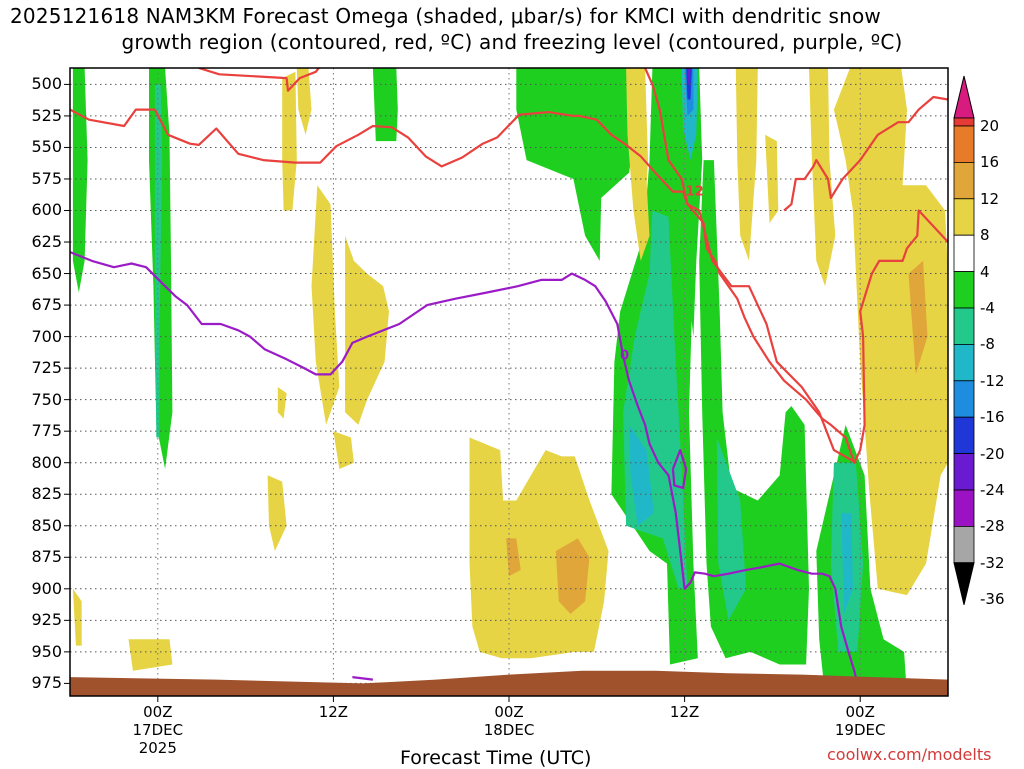  Describe the element at coordinates (992, 490) in the screenshot. I see `colorbar-label: -24` at that location.